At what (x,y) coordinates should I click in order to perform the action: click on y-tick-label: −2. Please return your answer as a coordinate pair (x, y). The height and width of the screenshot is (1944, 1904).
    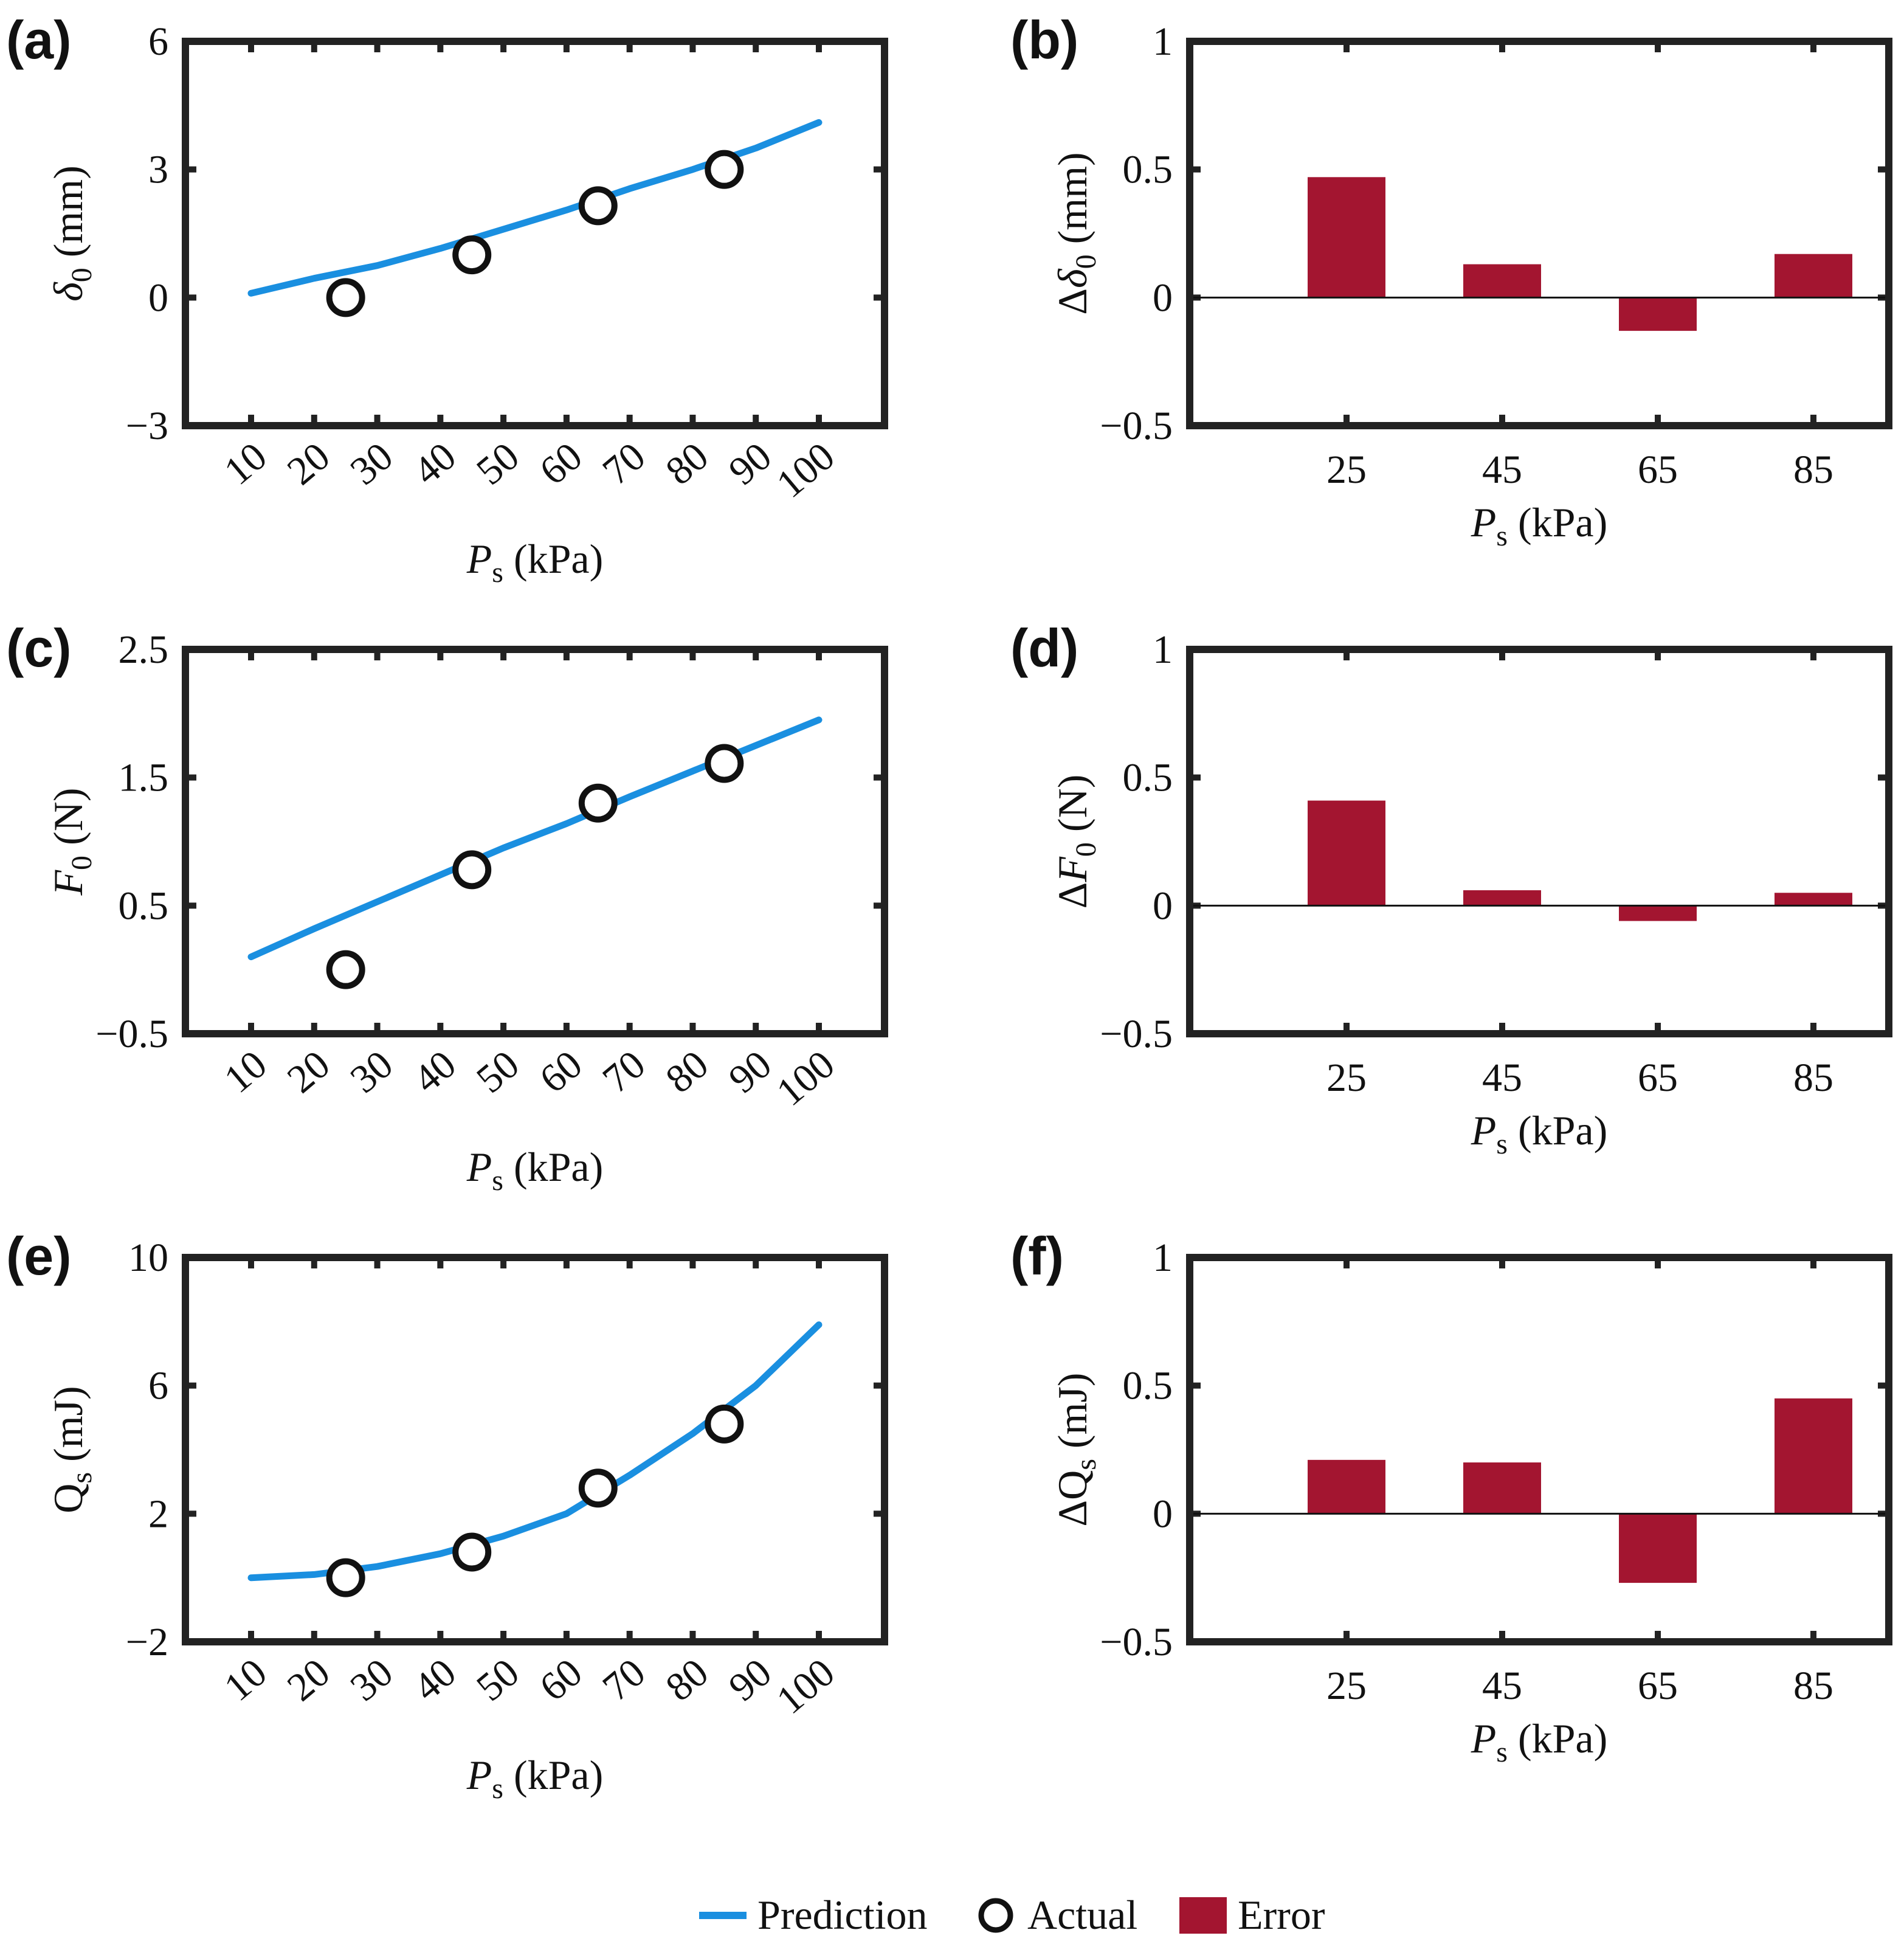
    Looking at the image, I should click on (147, 1642).